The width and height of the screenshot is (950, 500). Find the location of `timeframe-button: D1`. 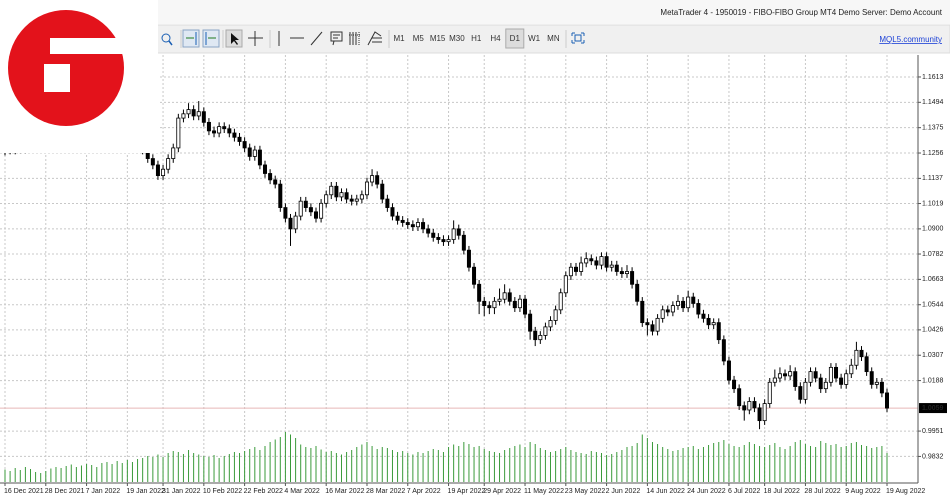

timeframe-button: D1 is located at coordinates (515, 38).